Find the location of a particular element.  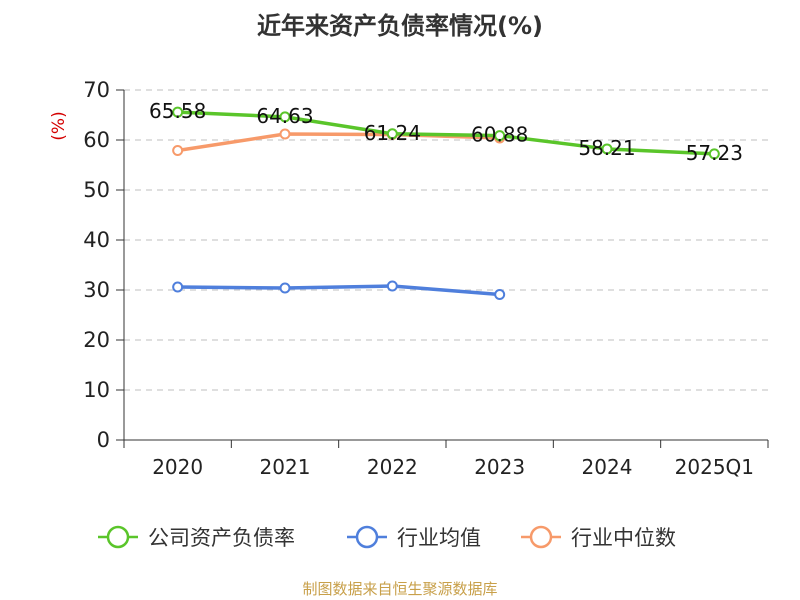

y-tick-label: 10 is located at coordinates (96, 390).